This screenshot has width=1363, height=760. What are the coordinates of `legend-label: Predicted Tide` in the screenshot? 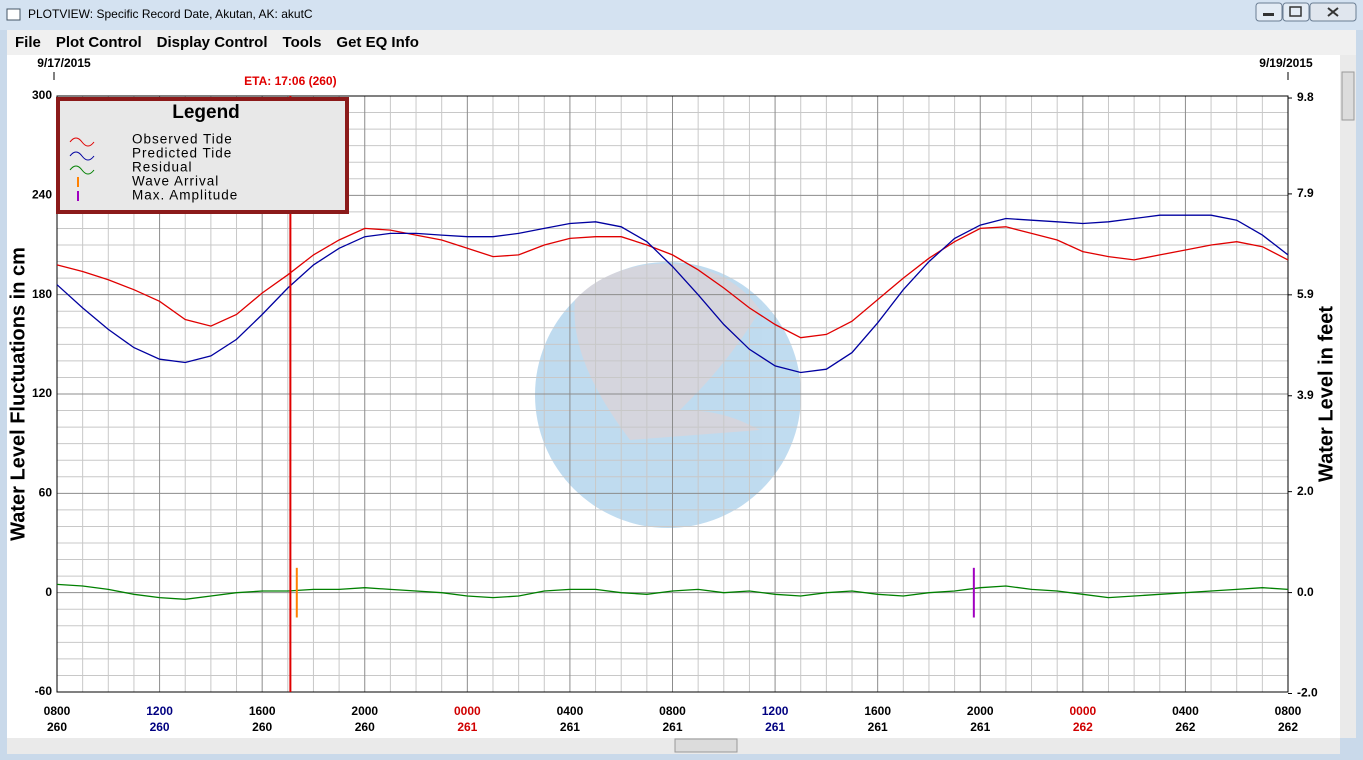 It's located at (182, 153).